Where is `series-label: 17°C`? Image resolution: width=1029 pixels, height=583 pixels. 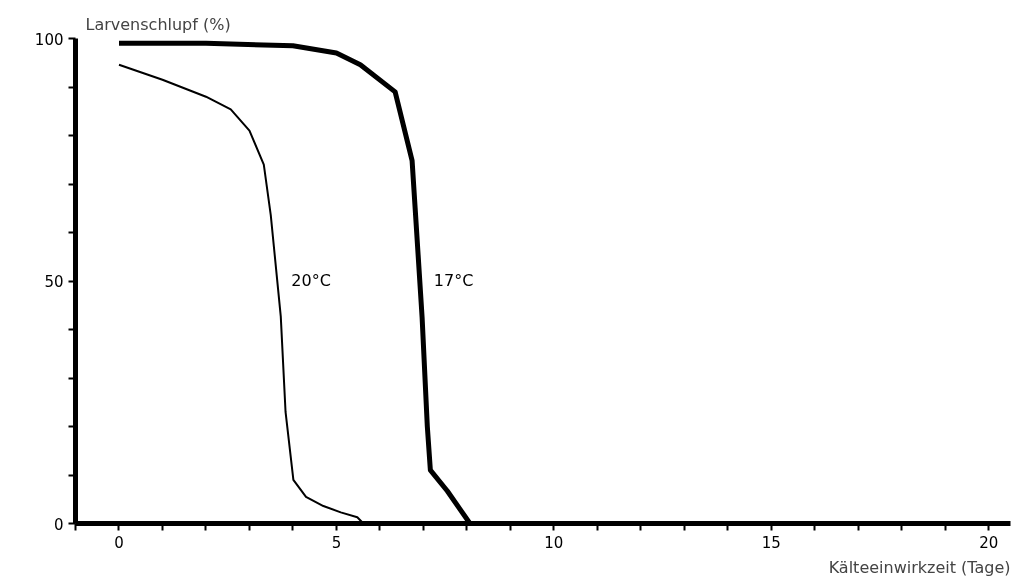 series-label: 17°C is located at coordinates (453, 280).